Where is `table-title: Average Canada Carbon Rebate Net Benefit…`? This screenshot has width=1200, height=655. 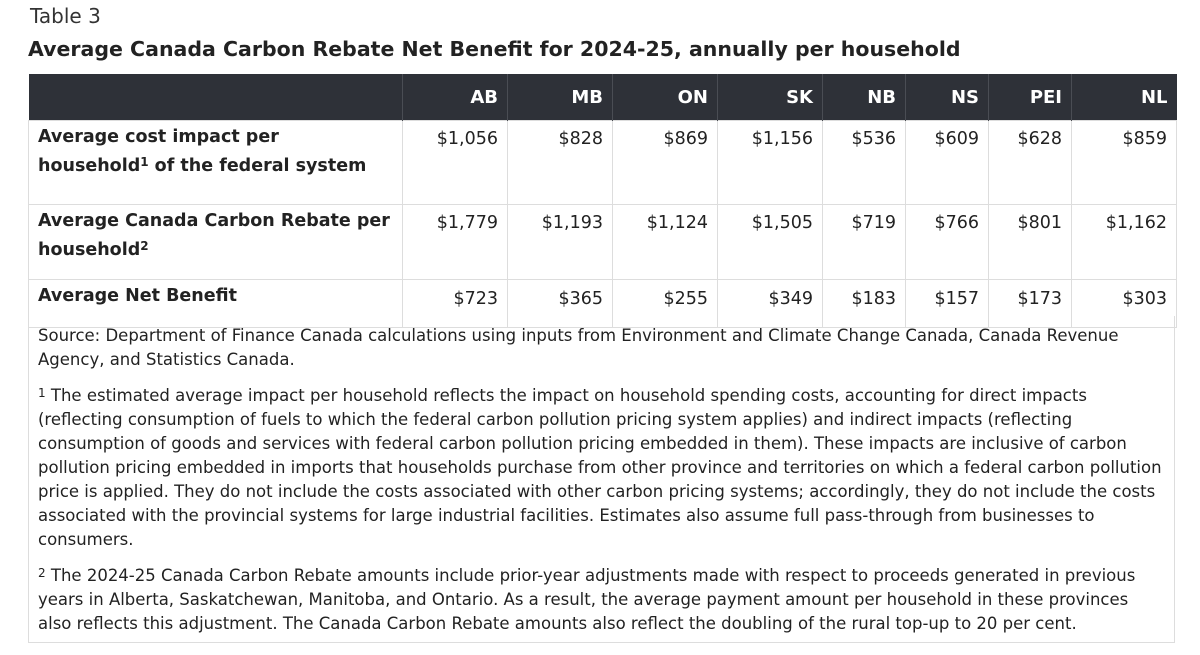
table-title: Average Canada Carbon Rebate Net Benefit… is located at coordinates (494, 49).